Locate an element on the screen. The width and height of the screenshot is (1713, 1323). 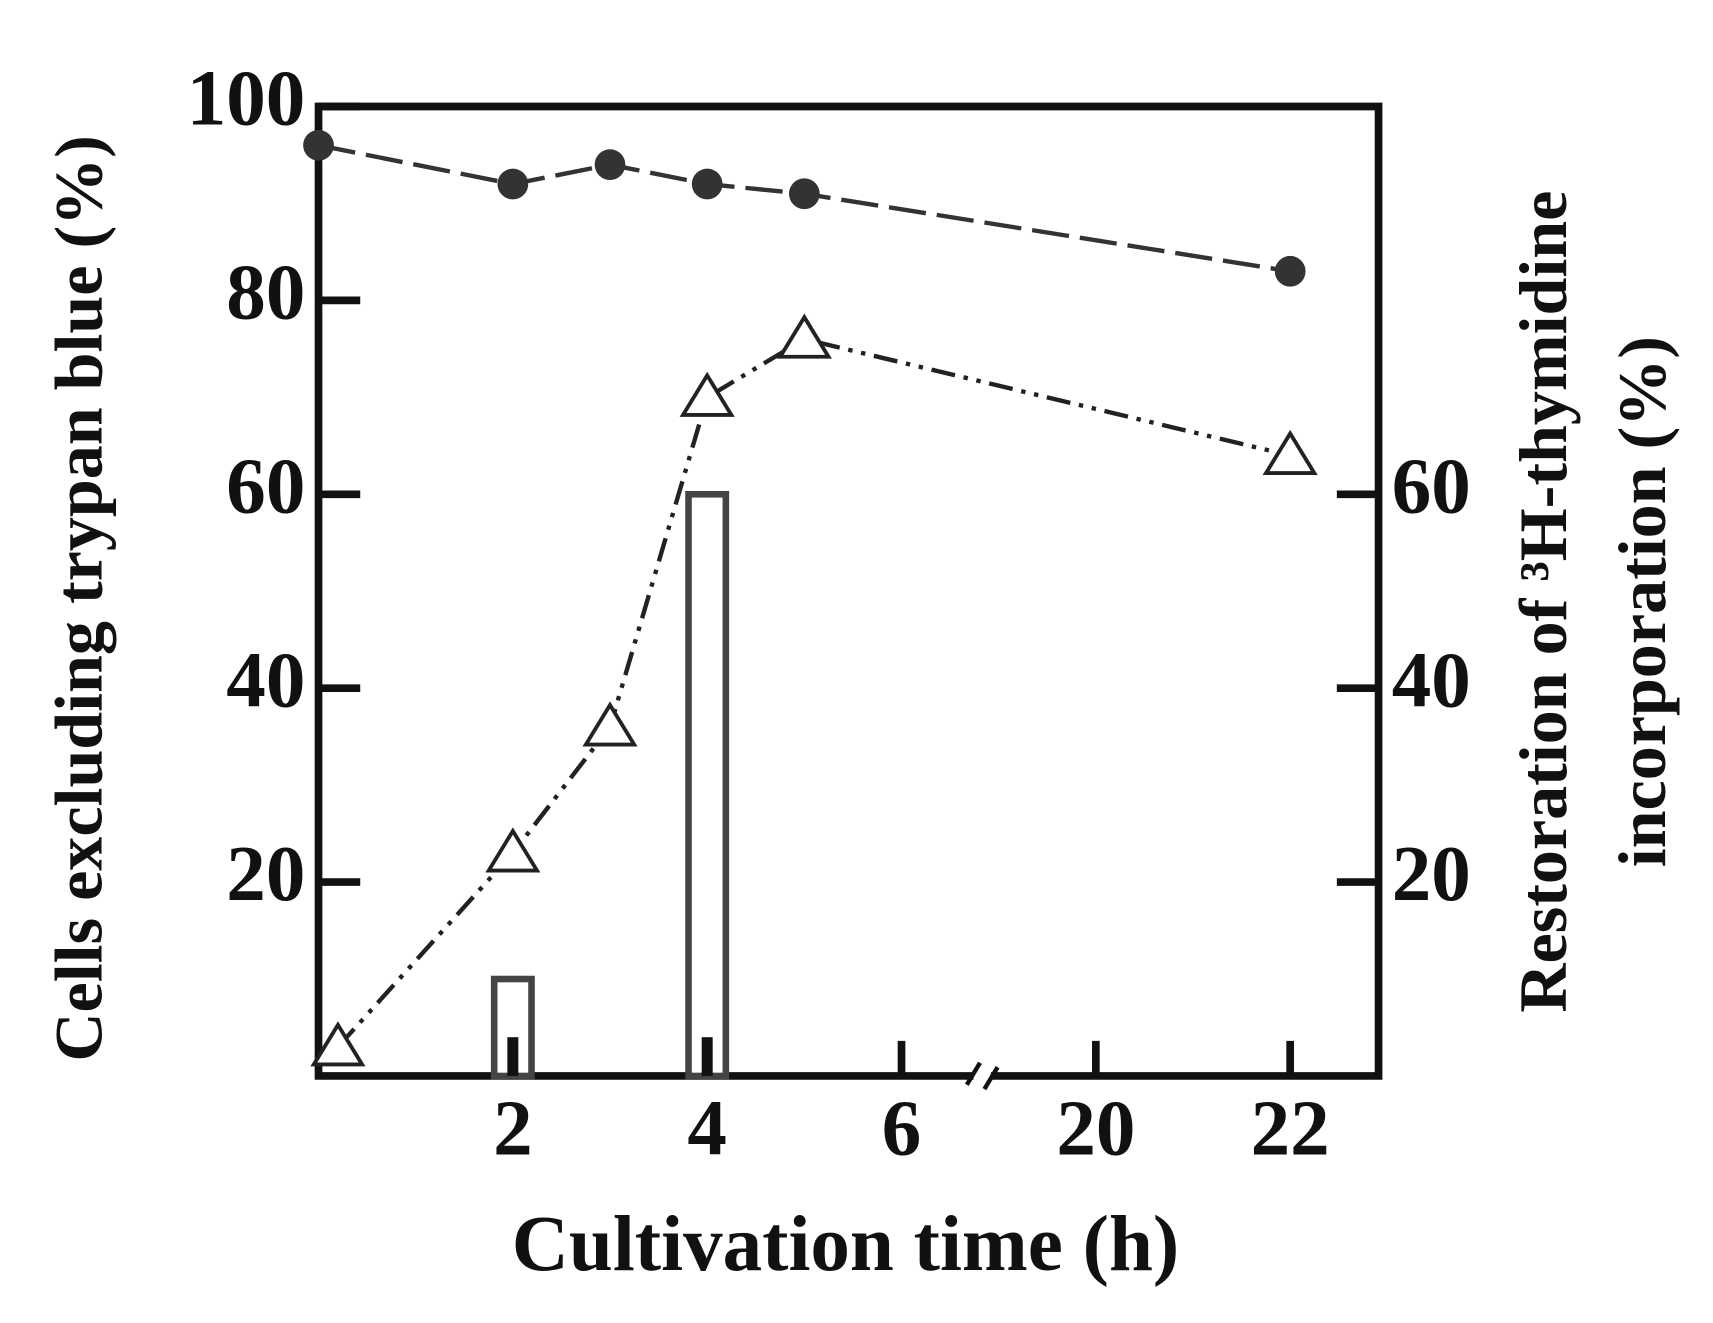
y-tick-label: 100 is located at coordinates (246, 99).